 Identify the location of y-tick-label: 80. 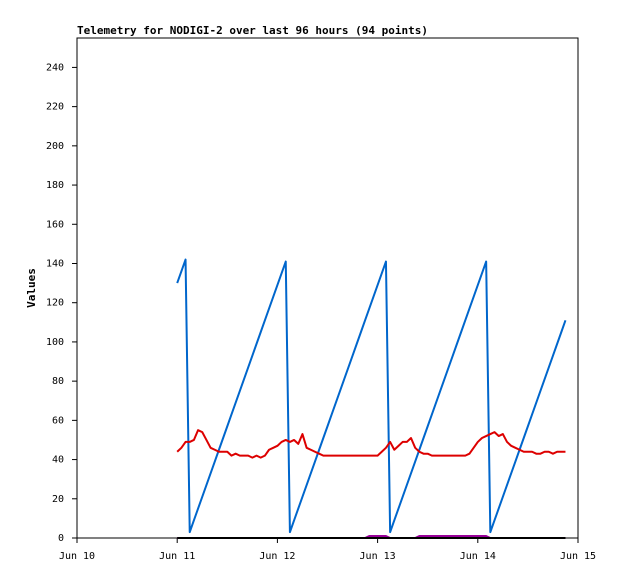
(58, 381).